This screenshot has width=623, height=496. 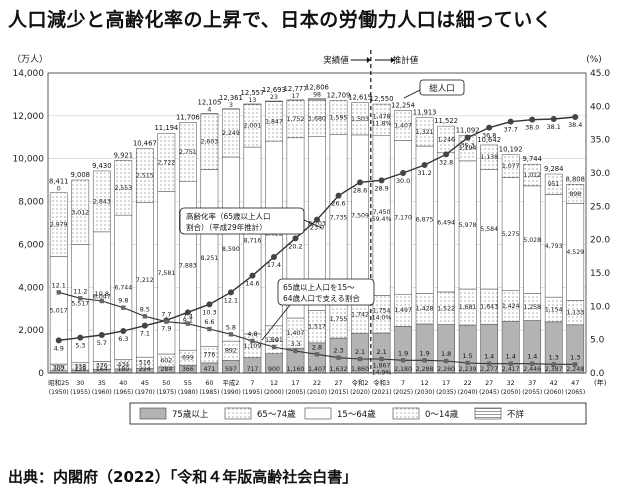 I want to click on rate-callout-leader, so click(x=313, y=224).